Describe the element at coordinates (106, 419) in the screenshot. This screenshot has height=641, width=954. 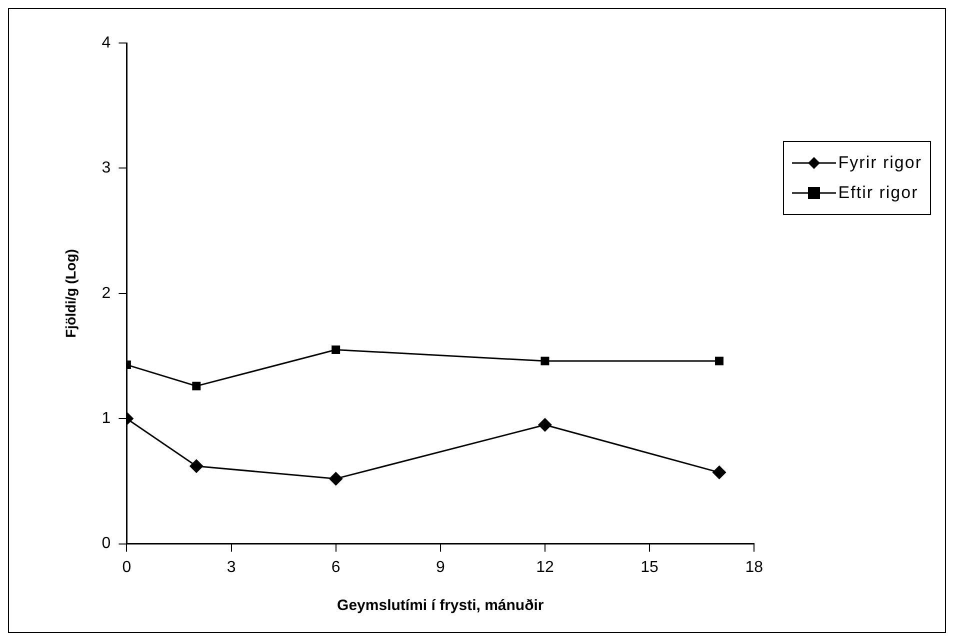
I see `y-tick-label: 1` at that location.